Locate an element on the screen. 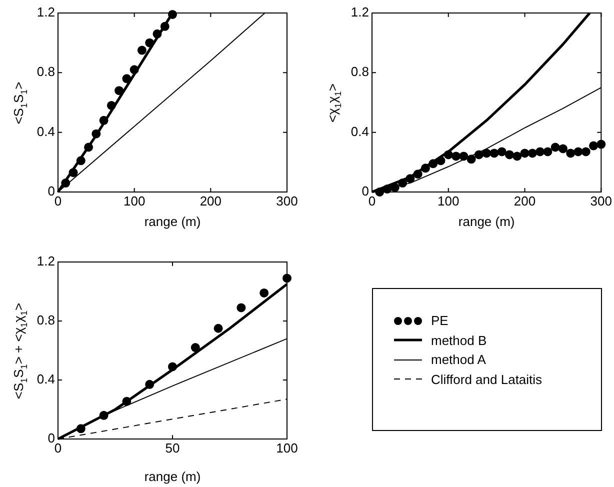 This screenshot has width=614, height=487. x-tick-label: 50 is located at coordinates (172, 448).